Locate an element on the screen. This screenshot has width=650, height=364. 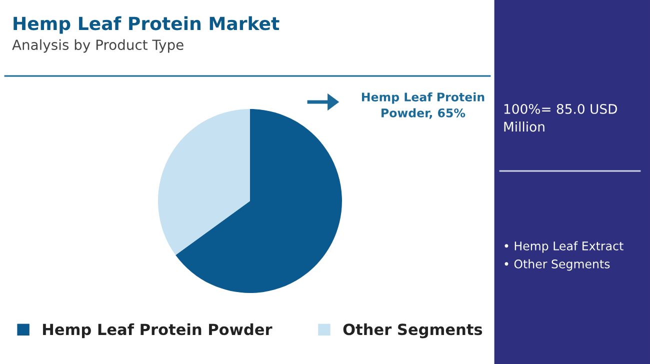
text: • Other Segments is located at coordinates (557, 265).